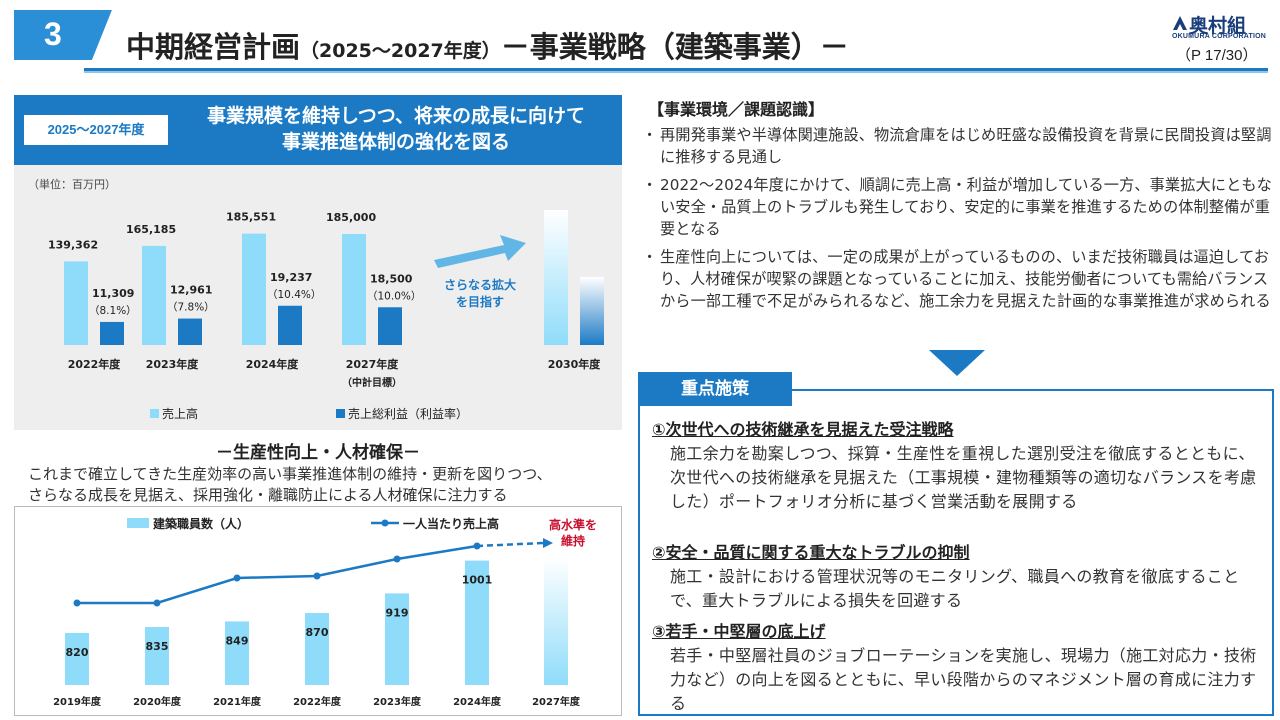 This screenshot has width=1280, height=720. What do you see at coordinates (396, 116) in the screenshot?
I see `headline-line-1: 事業規模を維持しつつ、将来の成長に向けて` at bounding box center [396, 116].